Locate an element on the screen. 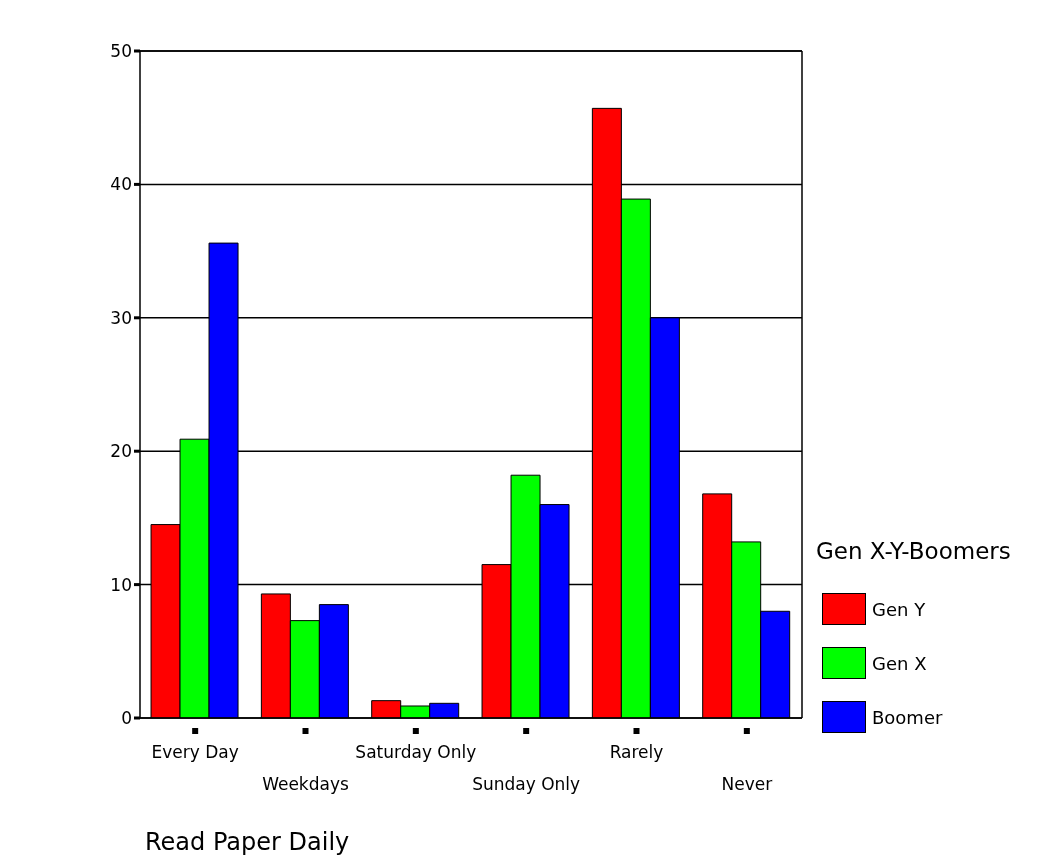 The height and width of the screenshot is (868, 1056). x-tick-label: Weekdays is located at coordinates (305, 784).